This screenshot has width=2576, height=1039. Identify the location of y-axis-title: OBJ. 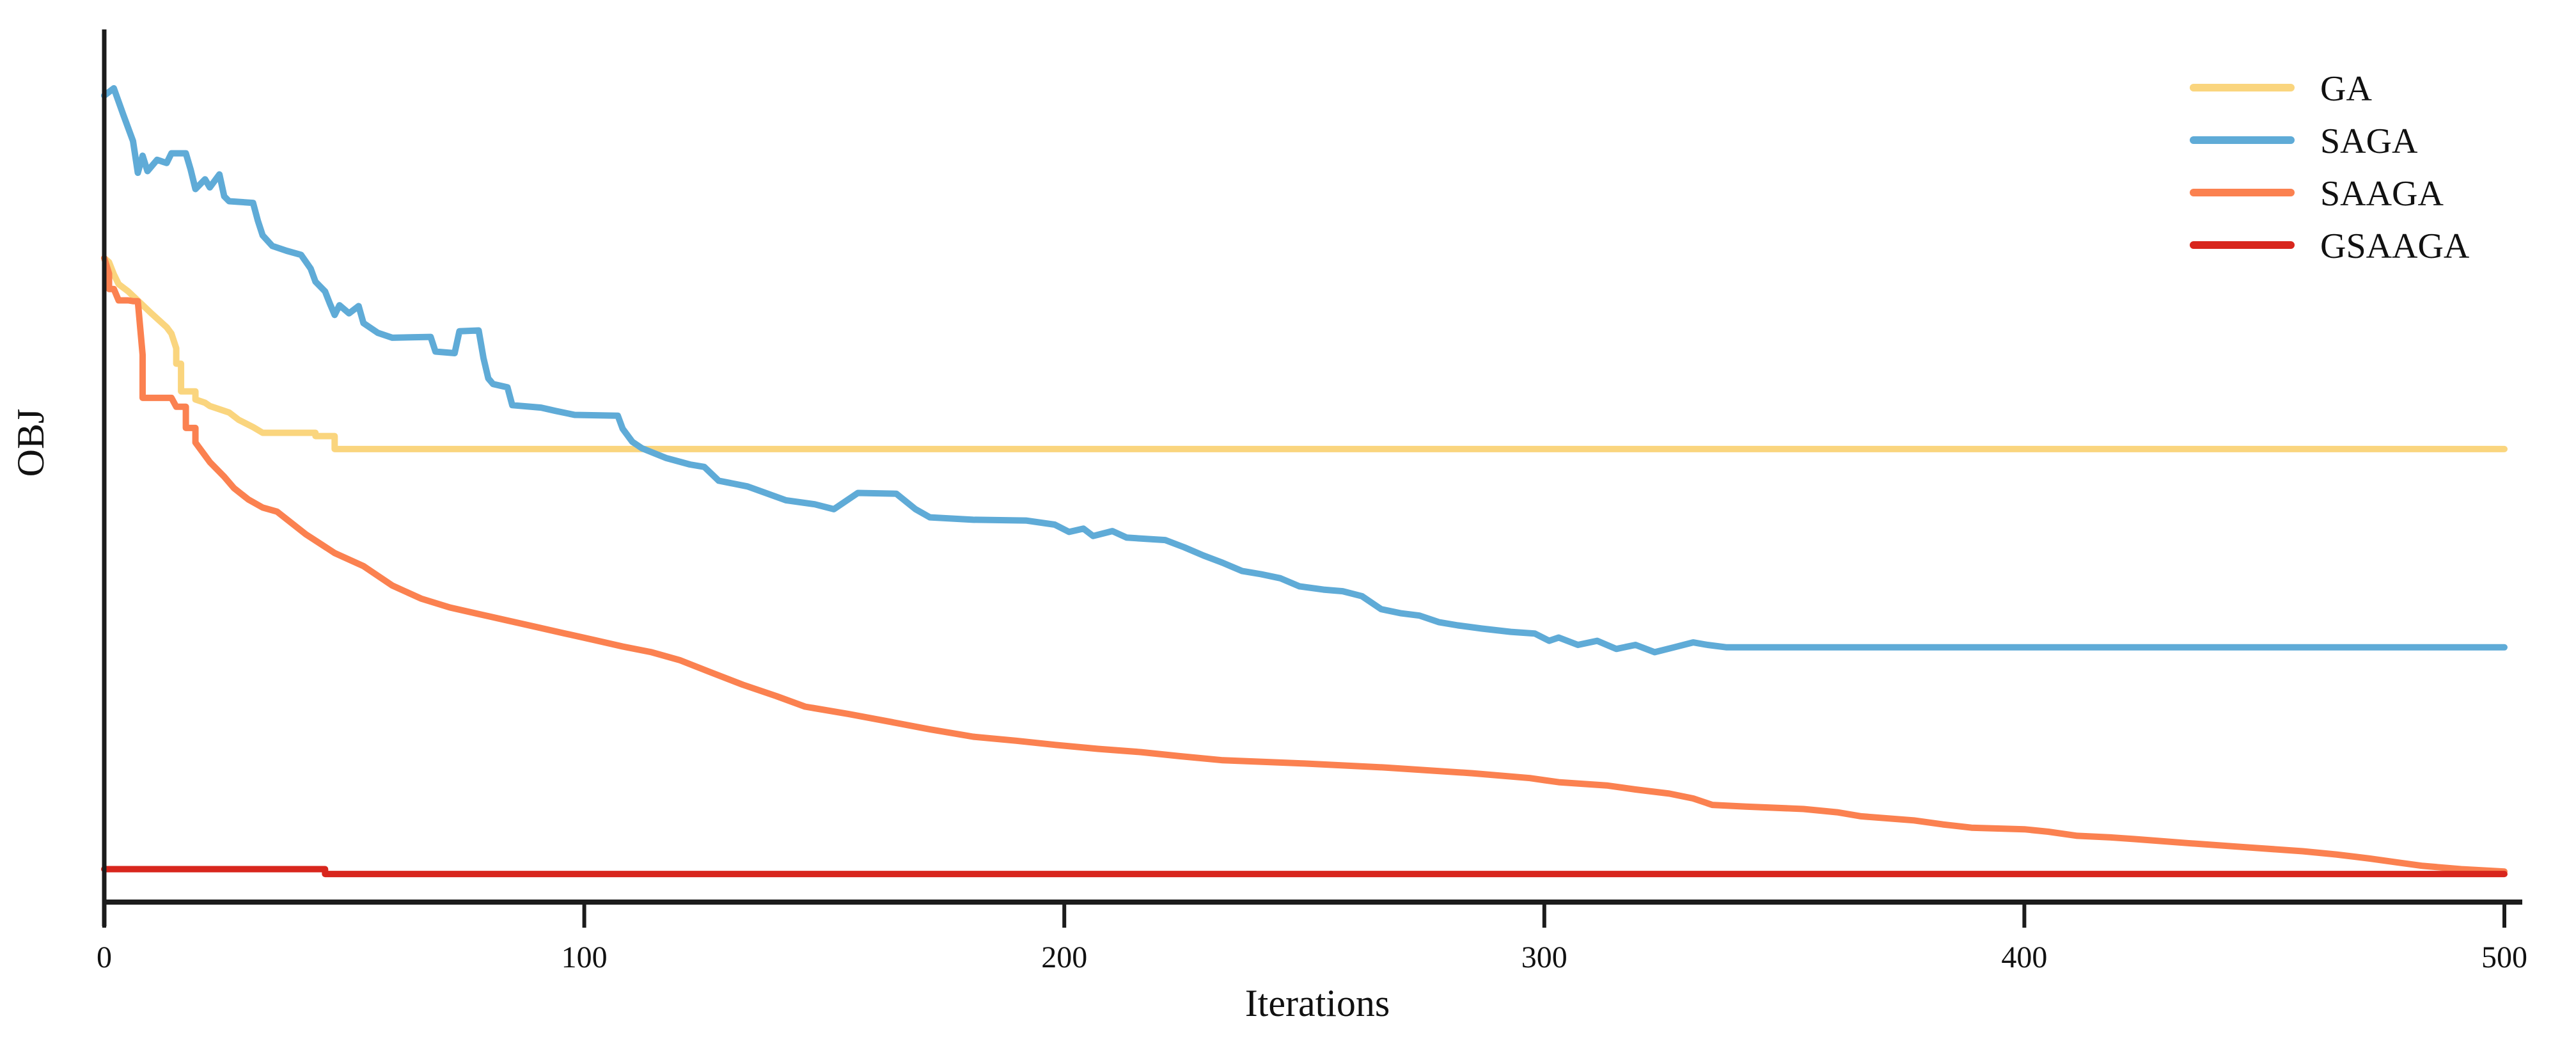
(31, 443).